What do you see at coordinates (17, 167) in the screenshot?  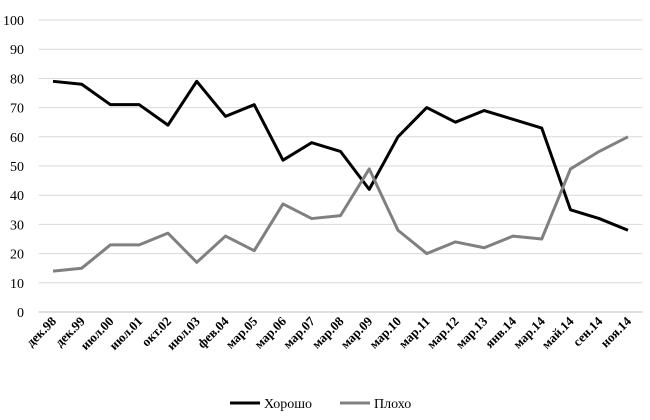 I see `y-tick-label: 50` at bounding box center [17, 167].